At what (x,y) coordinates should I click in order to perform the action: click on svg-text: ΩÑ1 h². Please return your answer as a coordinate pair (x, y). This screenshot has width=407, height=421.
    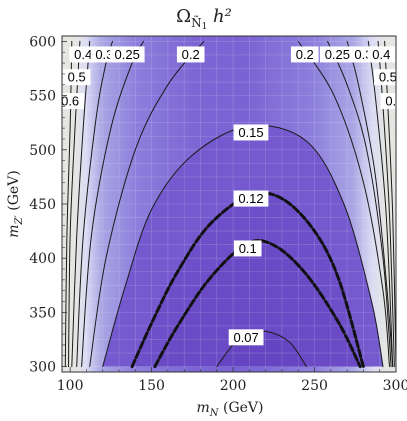
    Looking at the image, I should click on (204, 19).